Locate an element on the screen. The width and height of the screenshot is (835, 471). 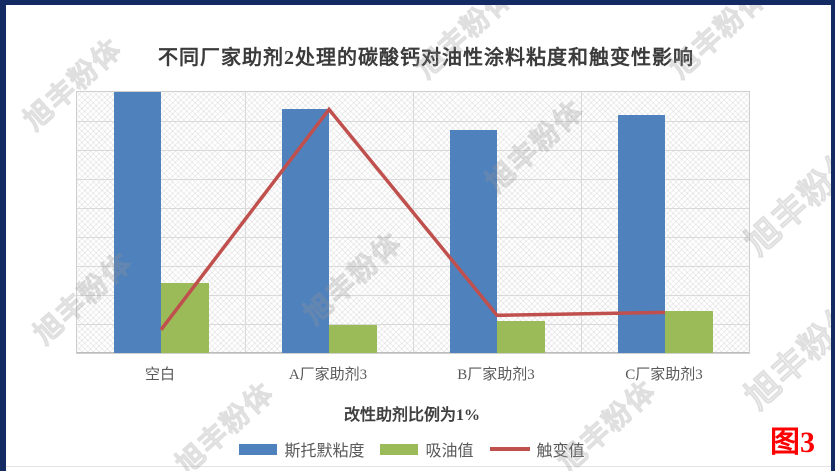
chart-legend: 斯托默粘度 吸油值 触变值 is located at coordinates (412, 449).